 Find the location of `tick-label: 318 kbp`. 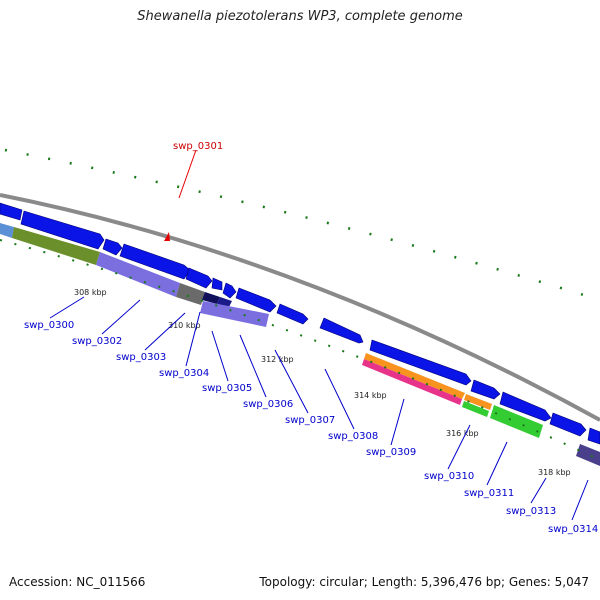

tick-label: 318 kbp is located at coordinates (554, 472).